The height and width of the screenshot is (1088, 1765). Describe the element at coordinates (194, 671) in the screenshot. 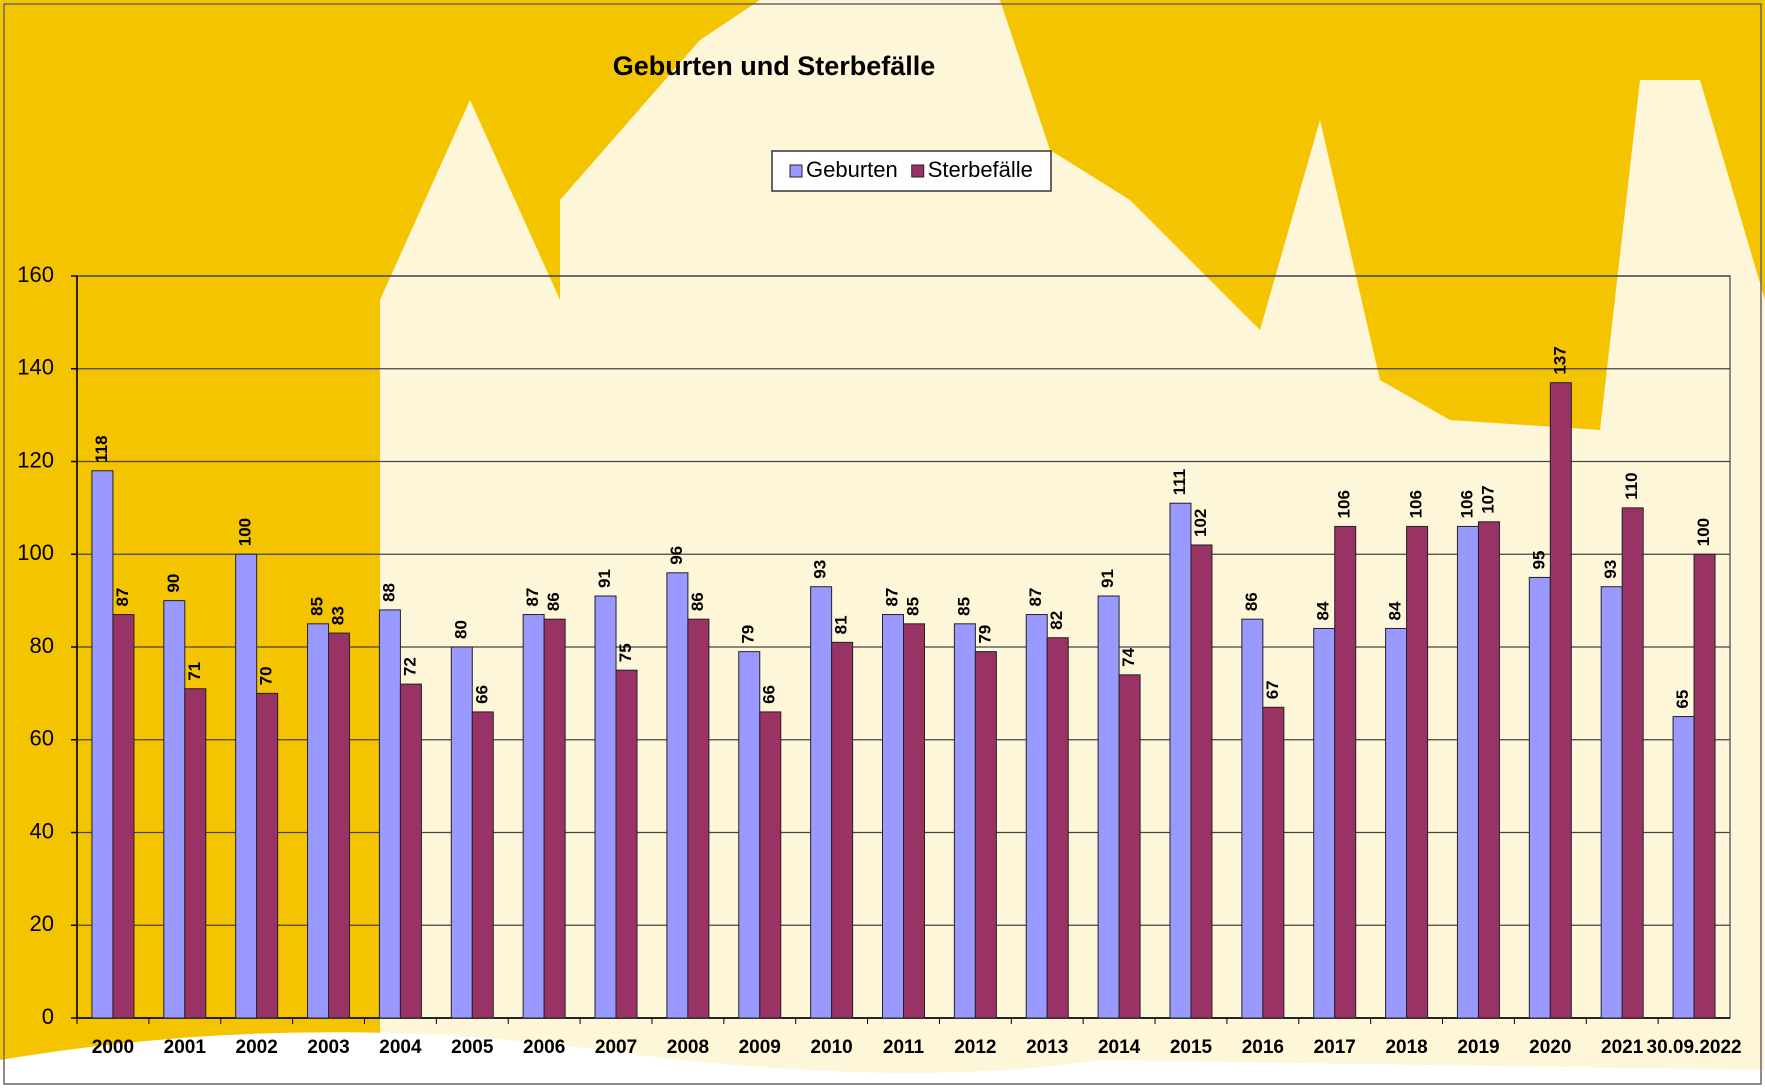

I see `value-label: 71` at that location.